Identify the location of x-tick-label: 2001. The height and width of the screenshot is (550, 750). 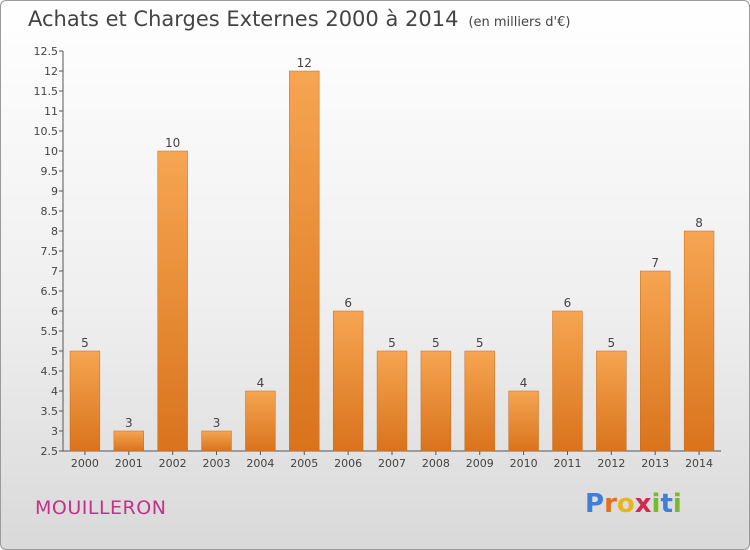
(129, 463).